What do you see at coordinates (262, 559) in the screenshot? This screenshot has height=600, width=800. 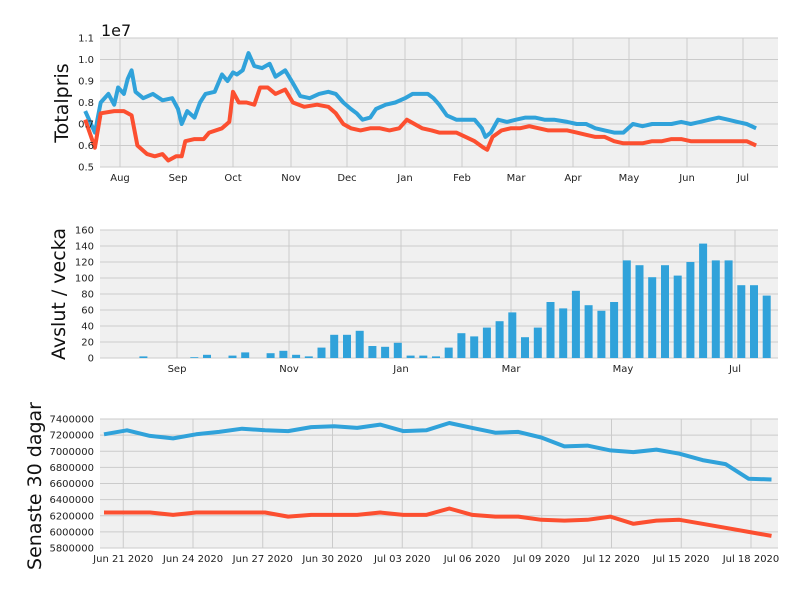 I see `x-tick-label: Jun 27 2020` at bounding box center [262, 559].